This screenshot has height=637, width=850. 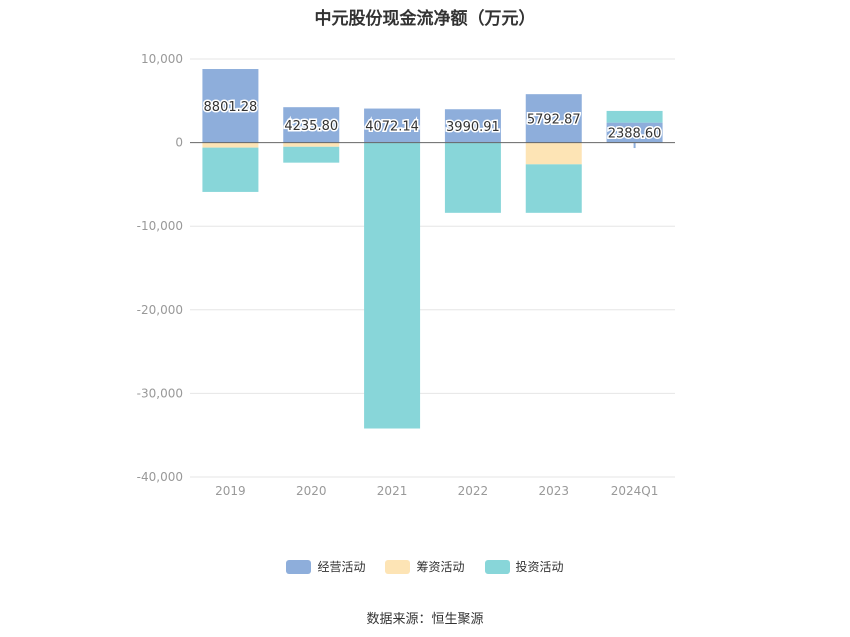 I want to click on legend-item-investing: 投资活动, so click(x=524, y=566).